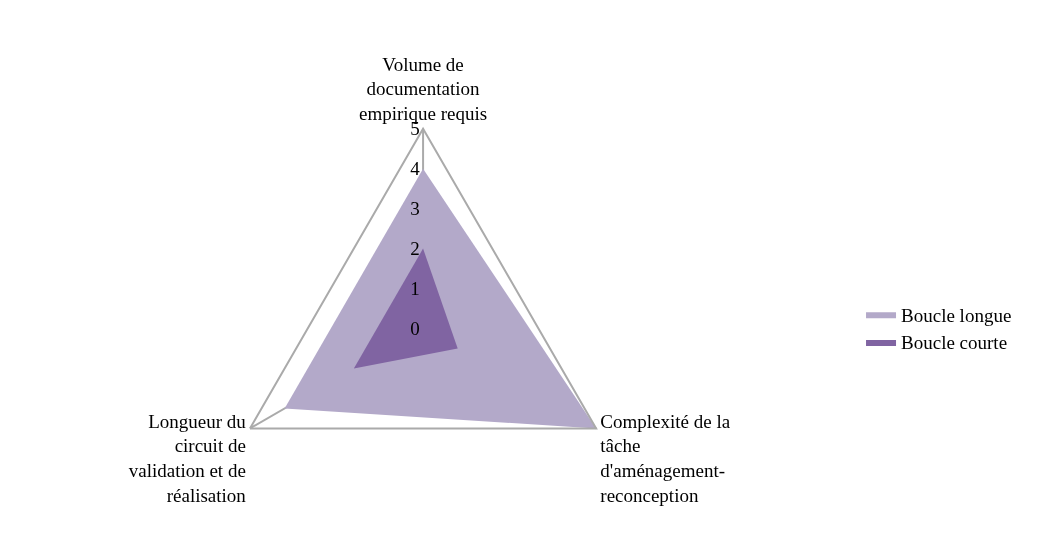  Describe the element at coordinates (415, 288) in the screenshot. I see `y-tick-label: 1` at that location.